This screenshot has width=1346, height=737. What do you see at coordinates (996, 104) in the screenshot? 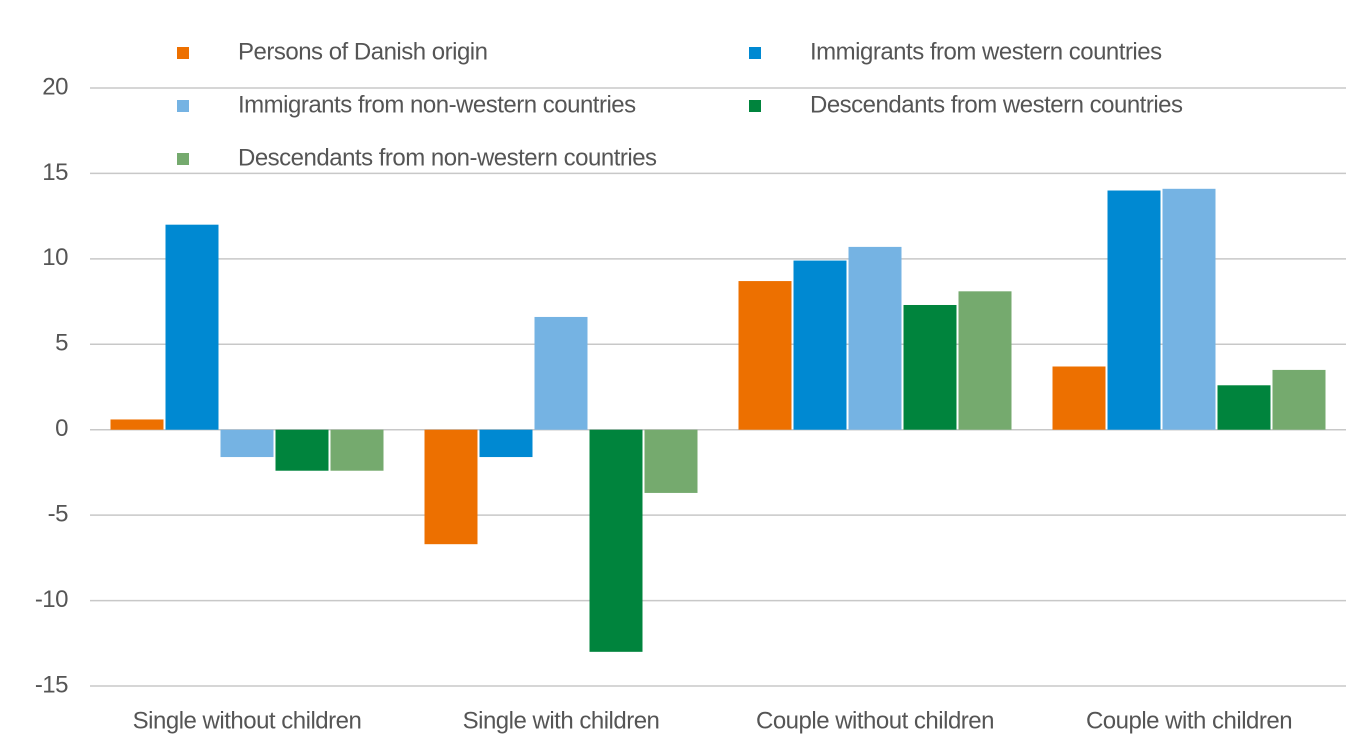
I see `legend-label: Descendants from western countries` at bounding box center [996, 104].